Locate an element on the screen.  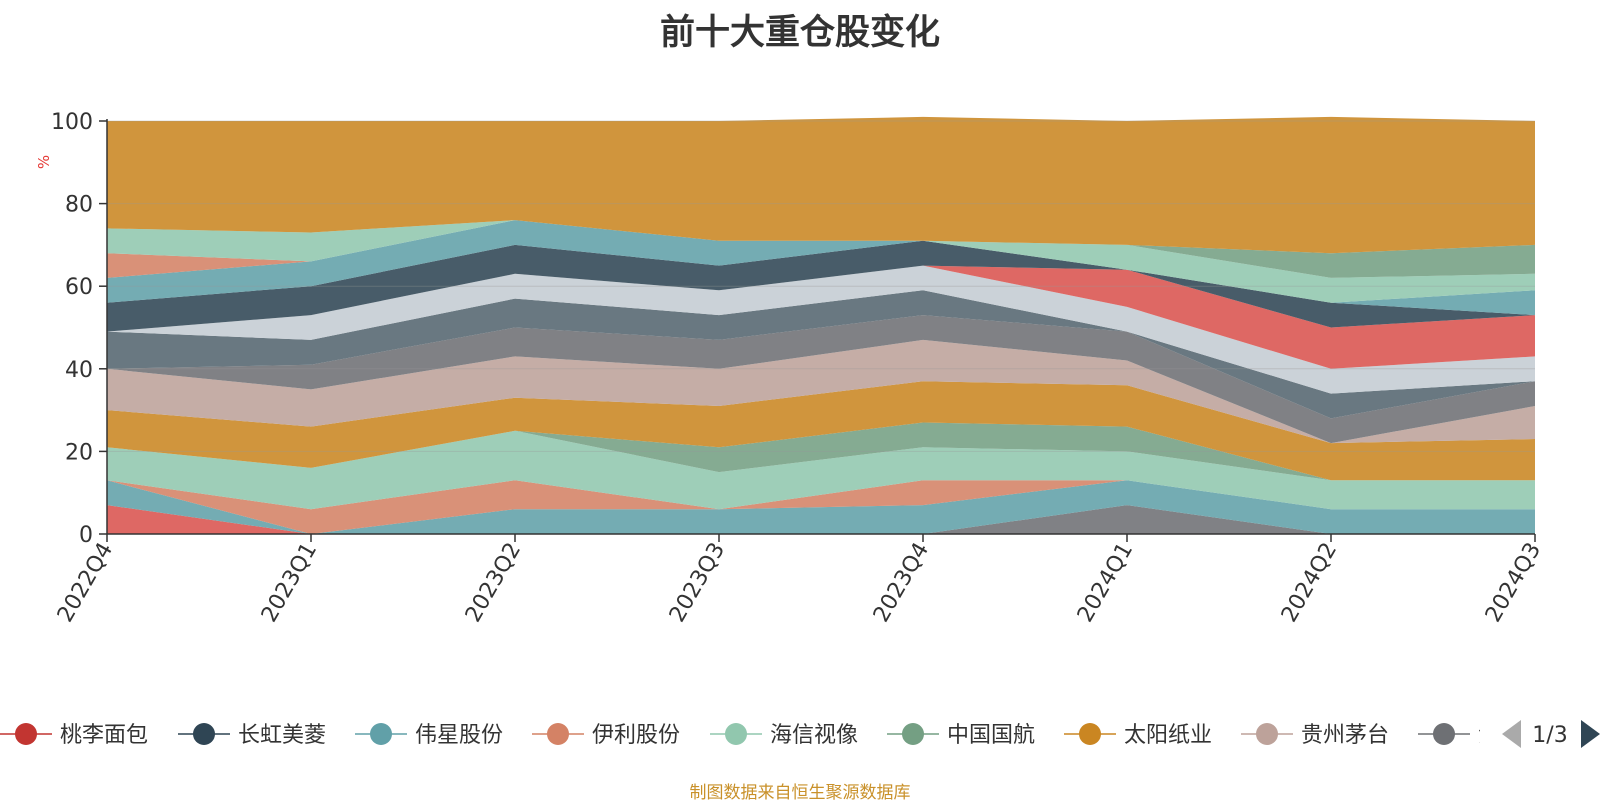
legend-prev-icon is located at coordinates (1511, 734).